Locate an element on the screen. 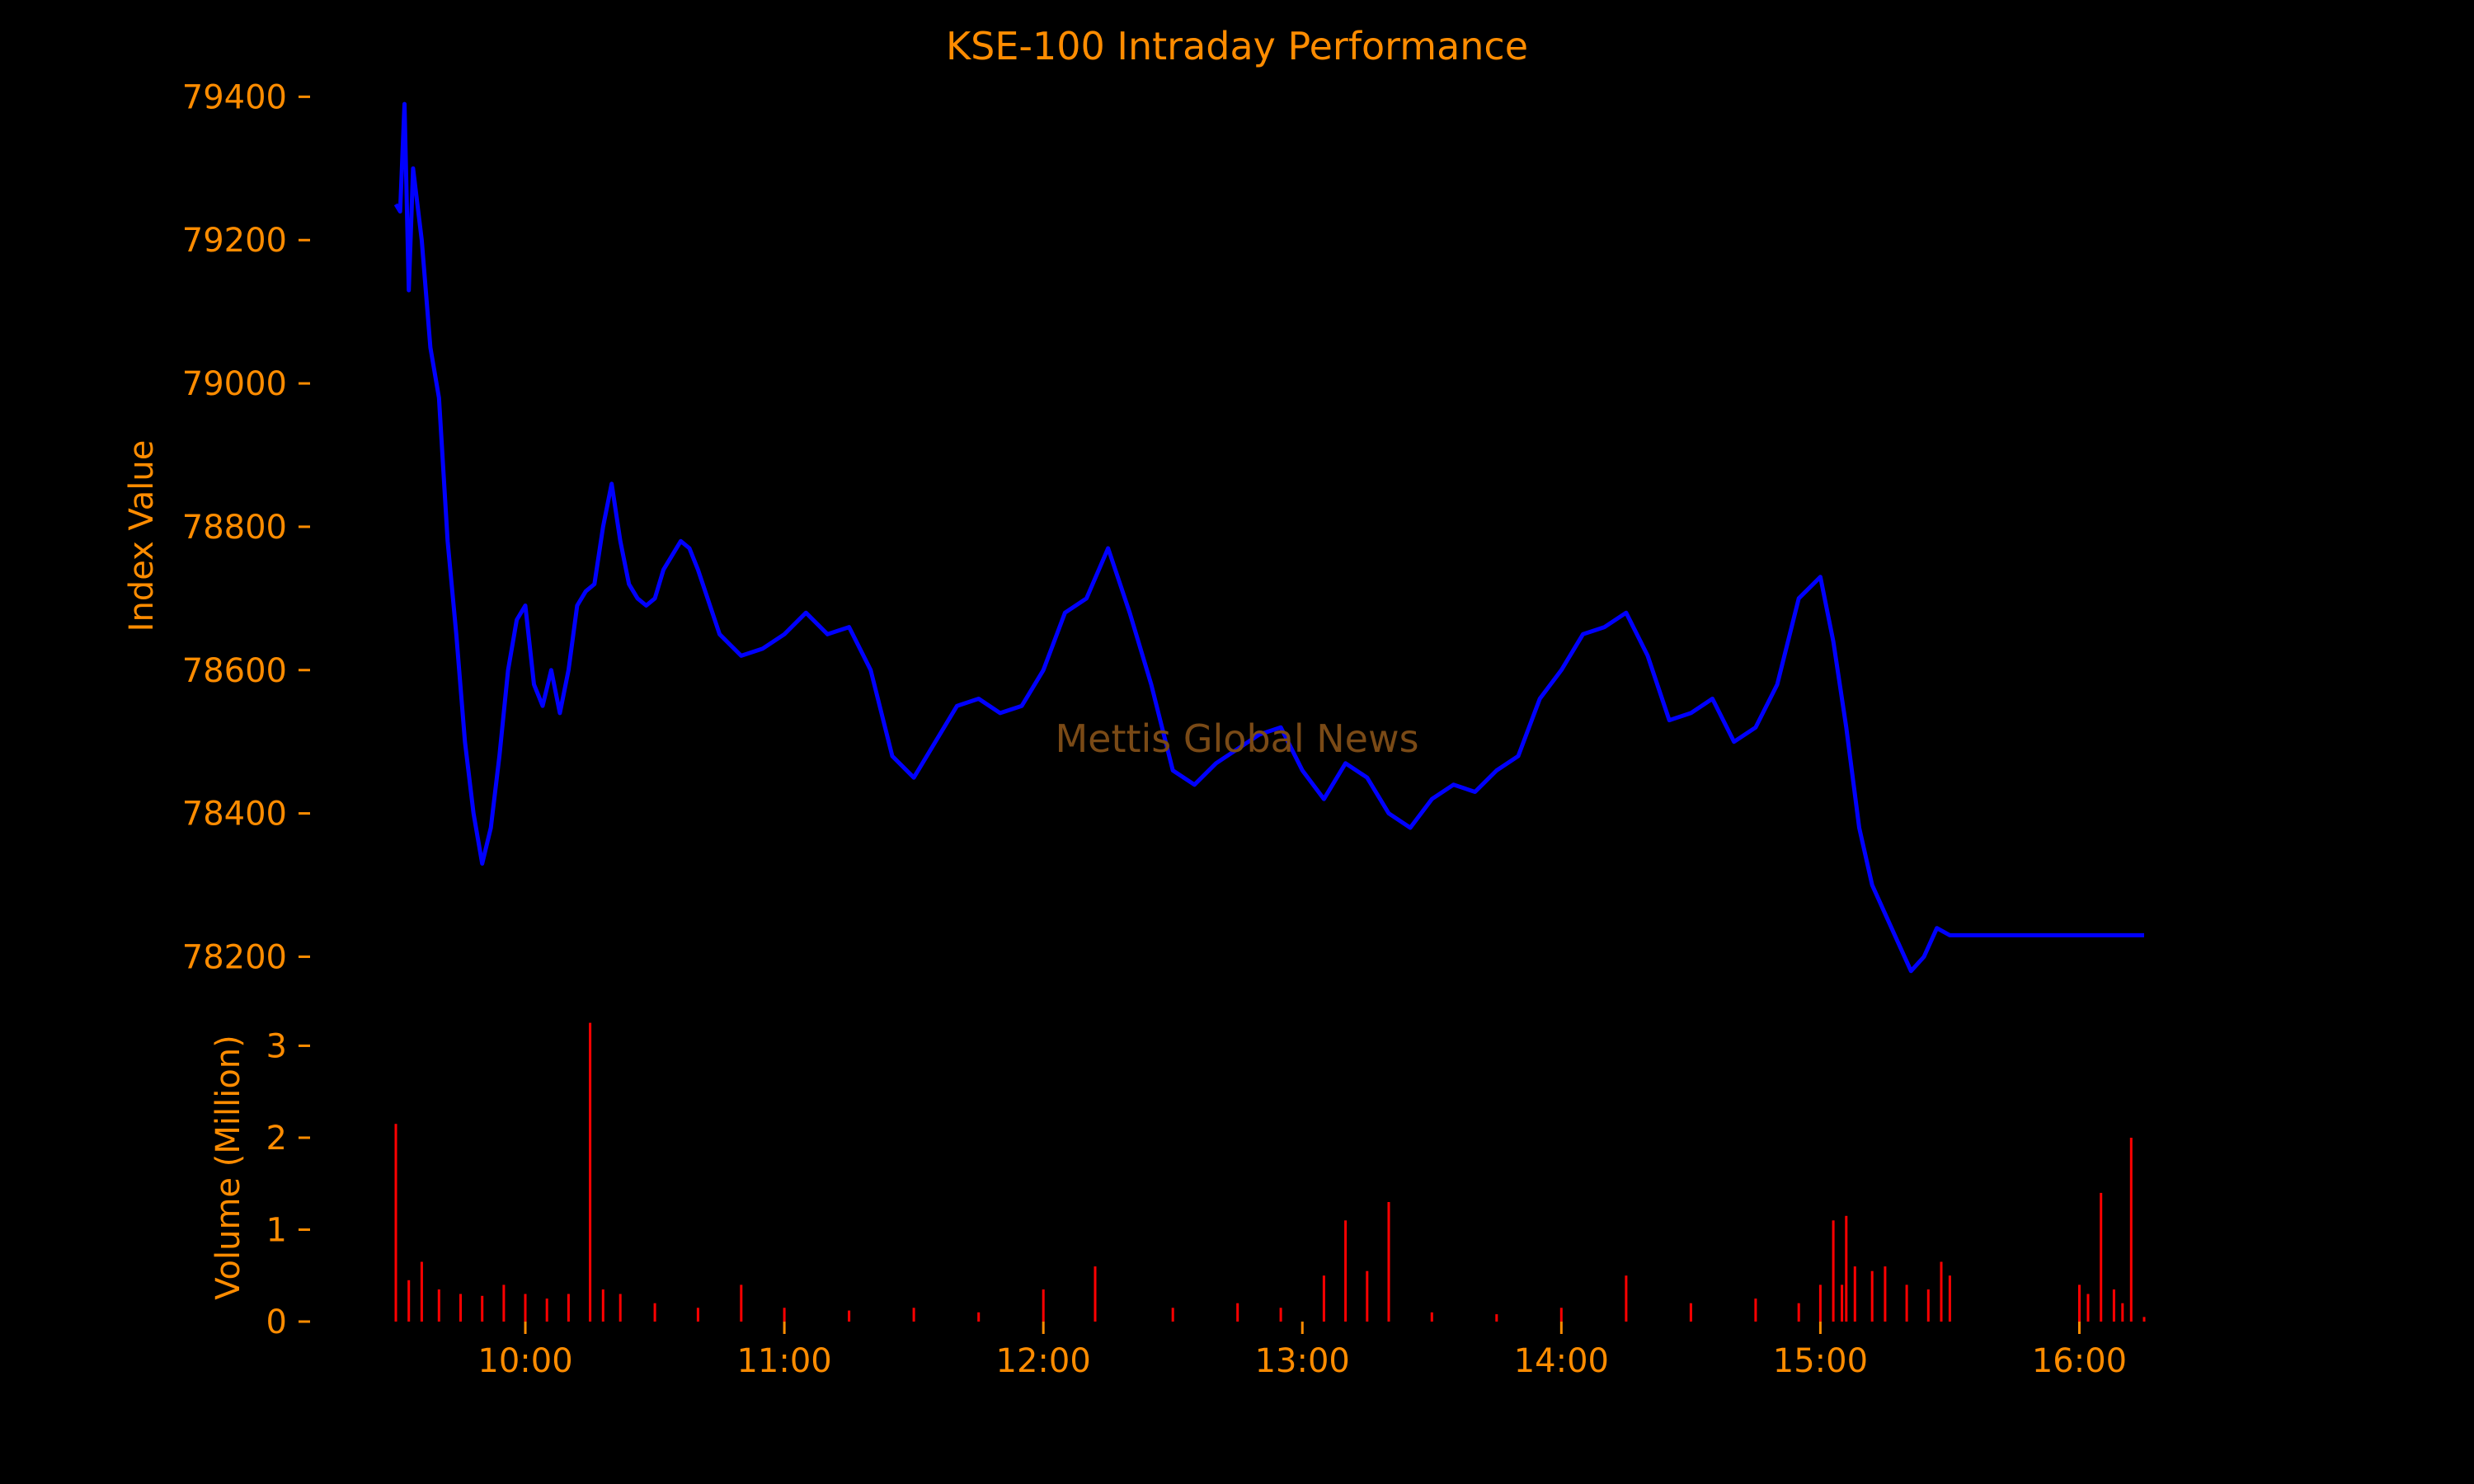 This screenshot has height=1484, width=2474. price-y-tick-label: 79200 is located at coordinates (234, 241).